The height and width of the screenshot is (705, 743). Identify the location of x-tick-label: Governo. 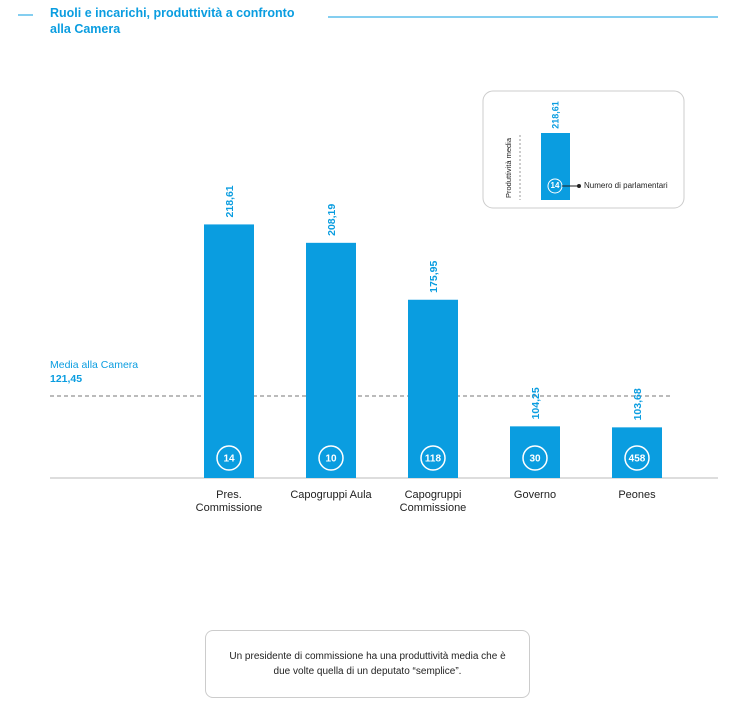
(535, 495).